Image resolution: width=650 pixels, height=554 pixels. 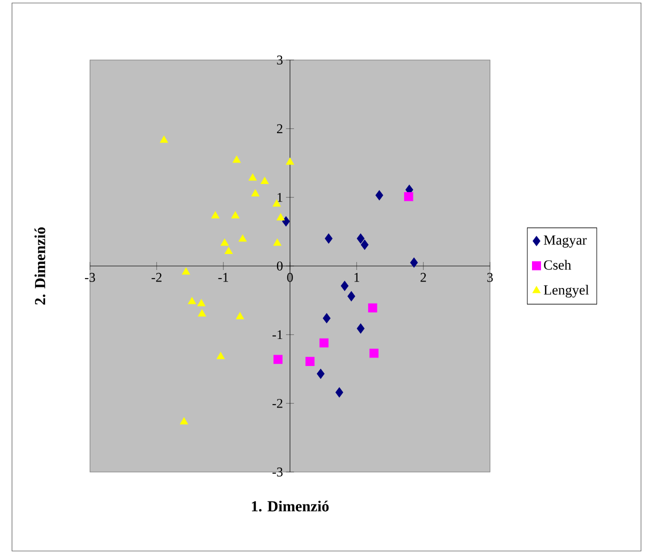 What do you see at coordinates (279, 266) in the screenshot?
I see `y-tick-label: 0` at bounding box center [279, 266].